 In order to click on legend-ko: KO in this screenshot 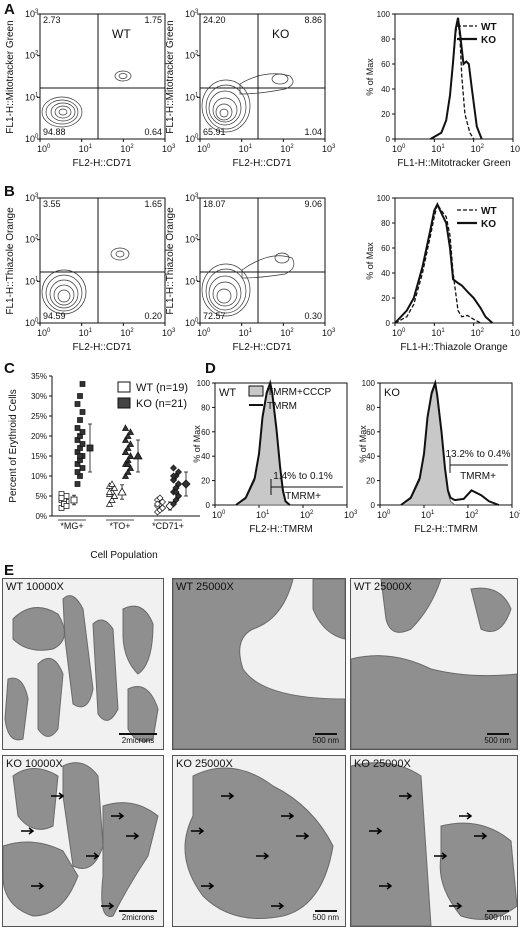, I will do `click(488, 224)`.